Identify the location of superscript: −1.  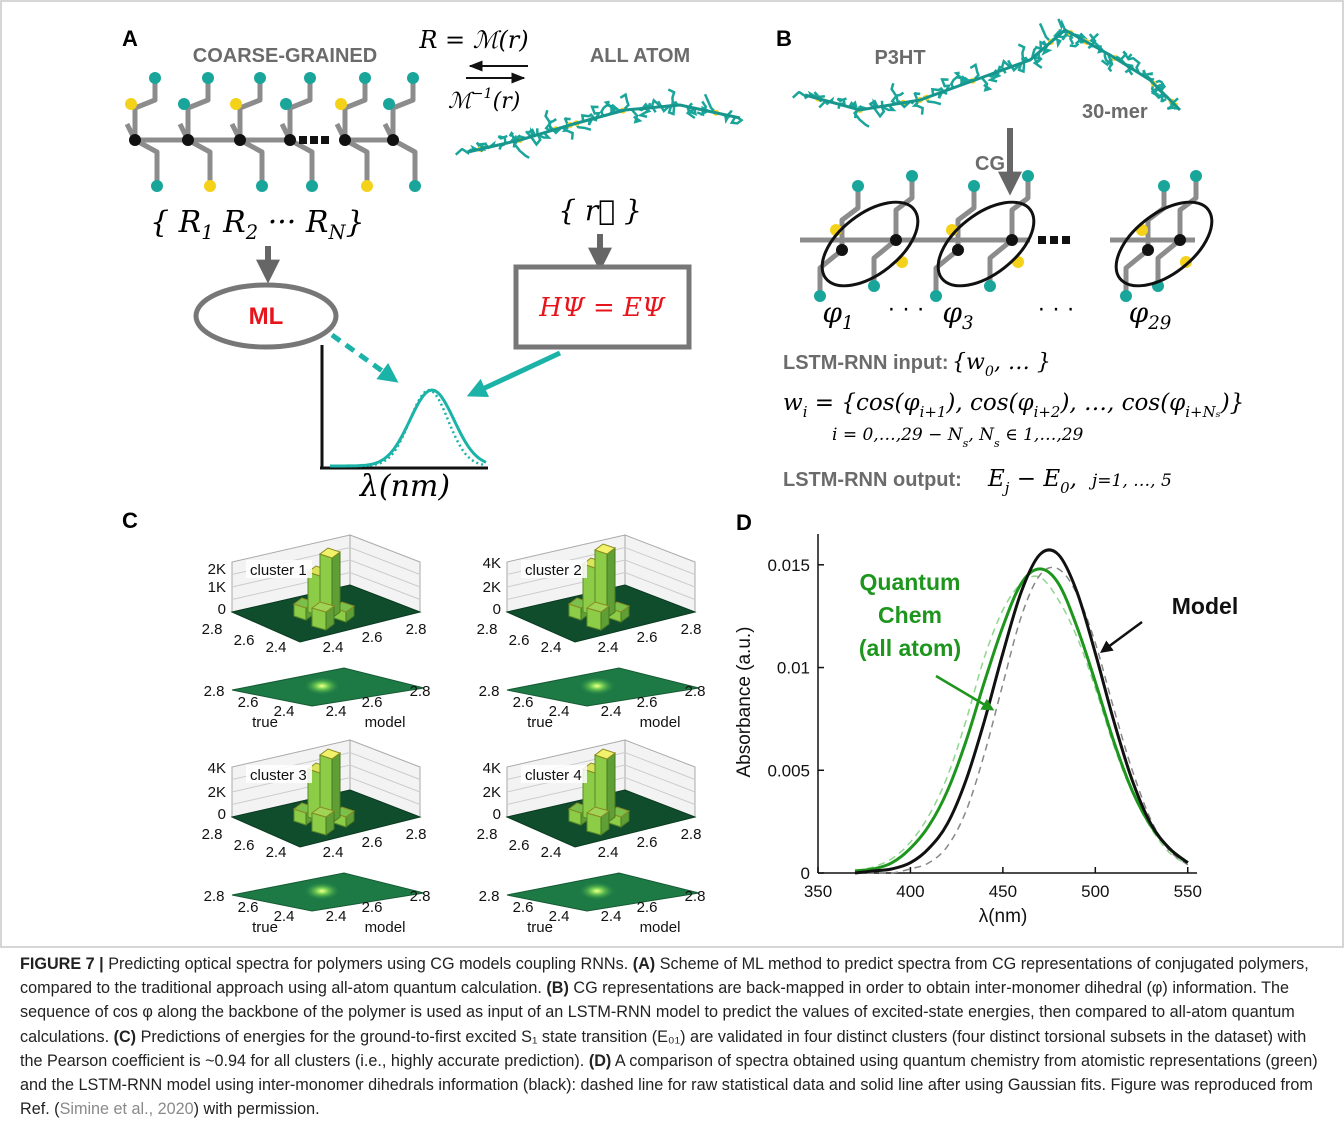
(482, 94).